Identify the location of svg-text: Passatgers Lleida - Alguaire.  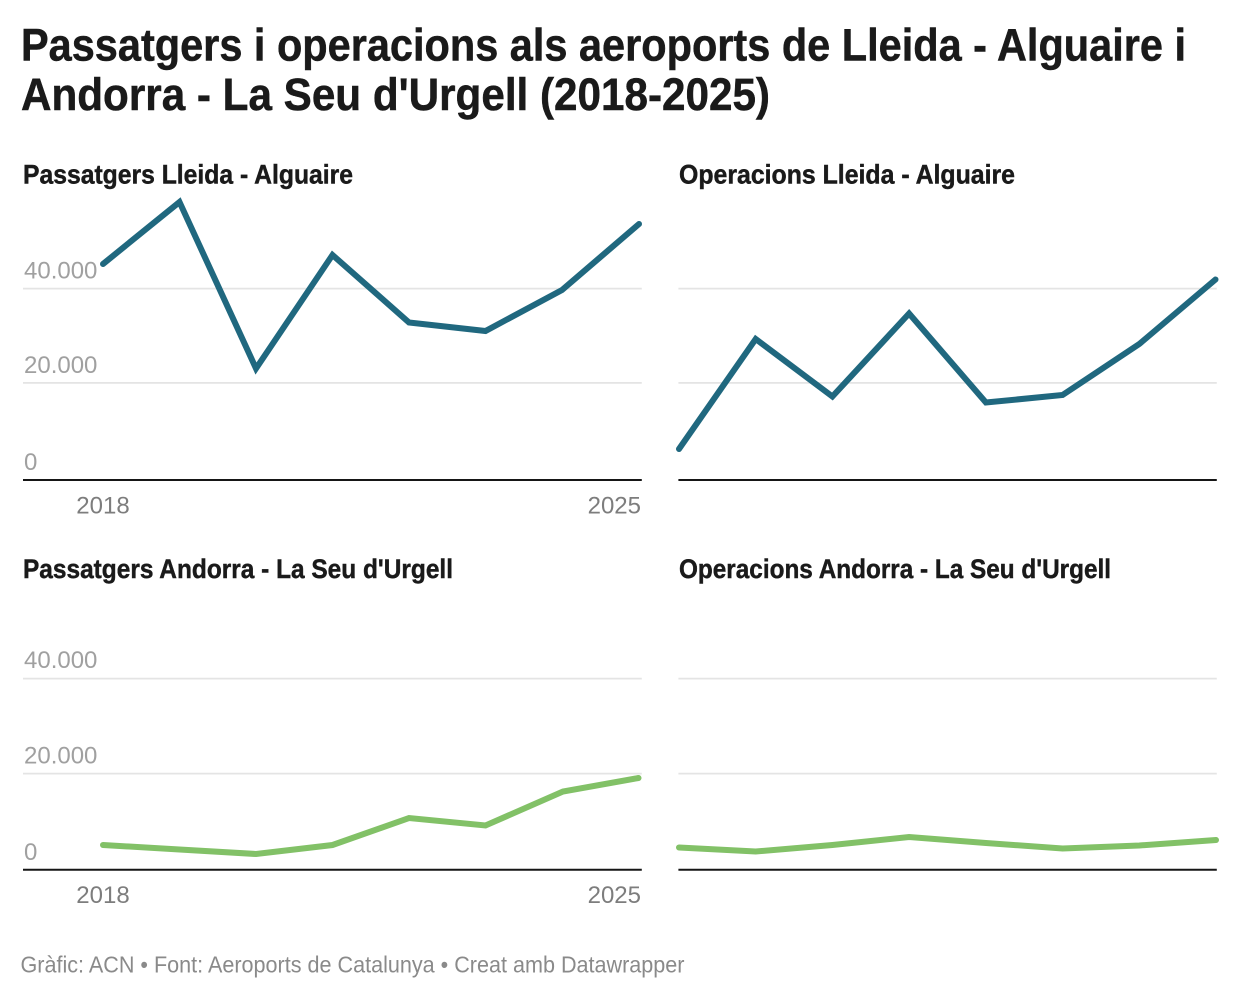
(188, 175).